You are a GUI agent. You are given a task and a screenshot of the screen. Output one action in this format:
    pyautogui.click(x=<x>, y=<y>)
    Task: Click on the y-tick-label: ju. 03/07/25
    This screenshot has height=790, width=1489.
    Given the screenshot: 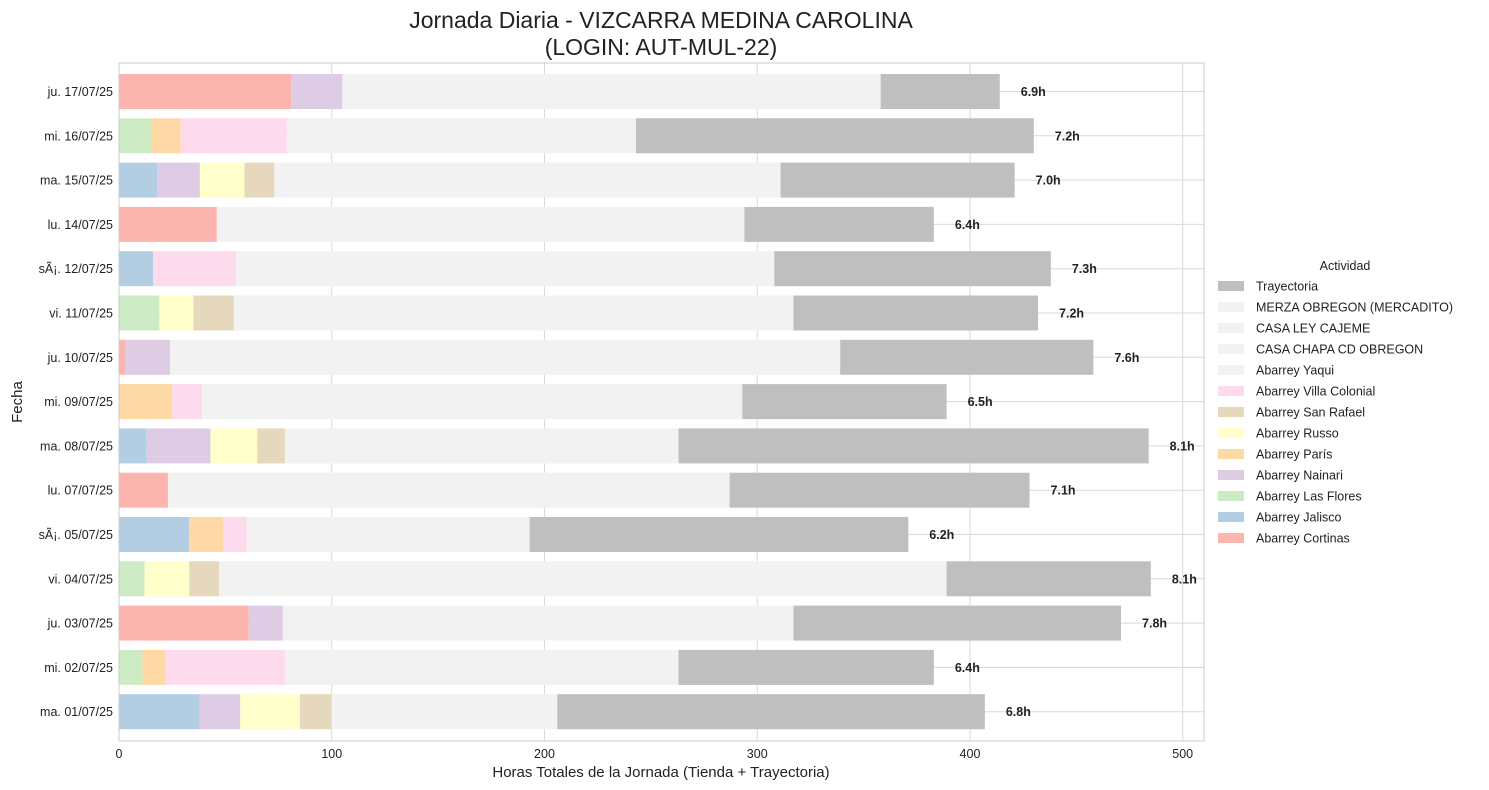 What is the action you would take?
    pyautogui.click(x=80, y=624)
    